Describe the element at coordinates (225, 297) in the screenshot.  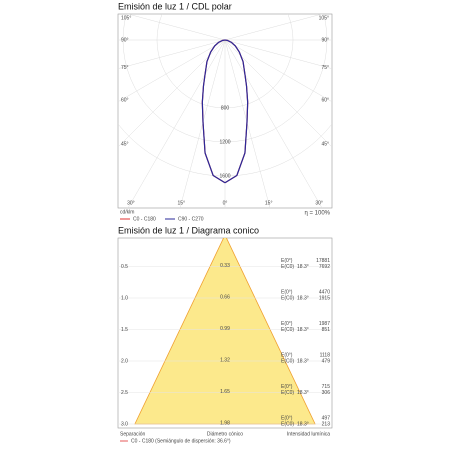
I see `diameter-label: 0.66` at that location.